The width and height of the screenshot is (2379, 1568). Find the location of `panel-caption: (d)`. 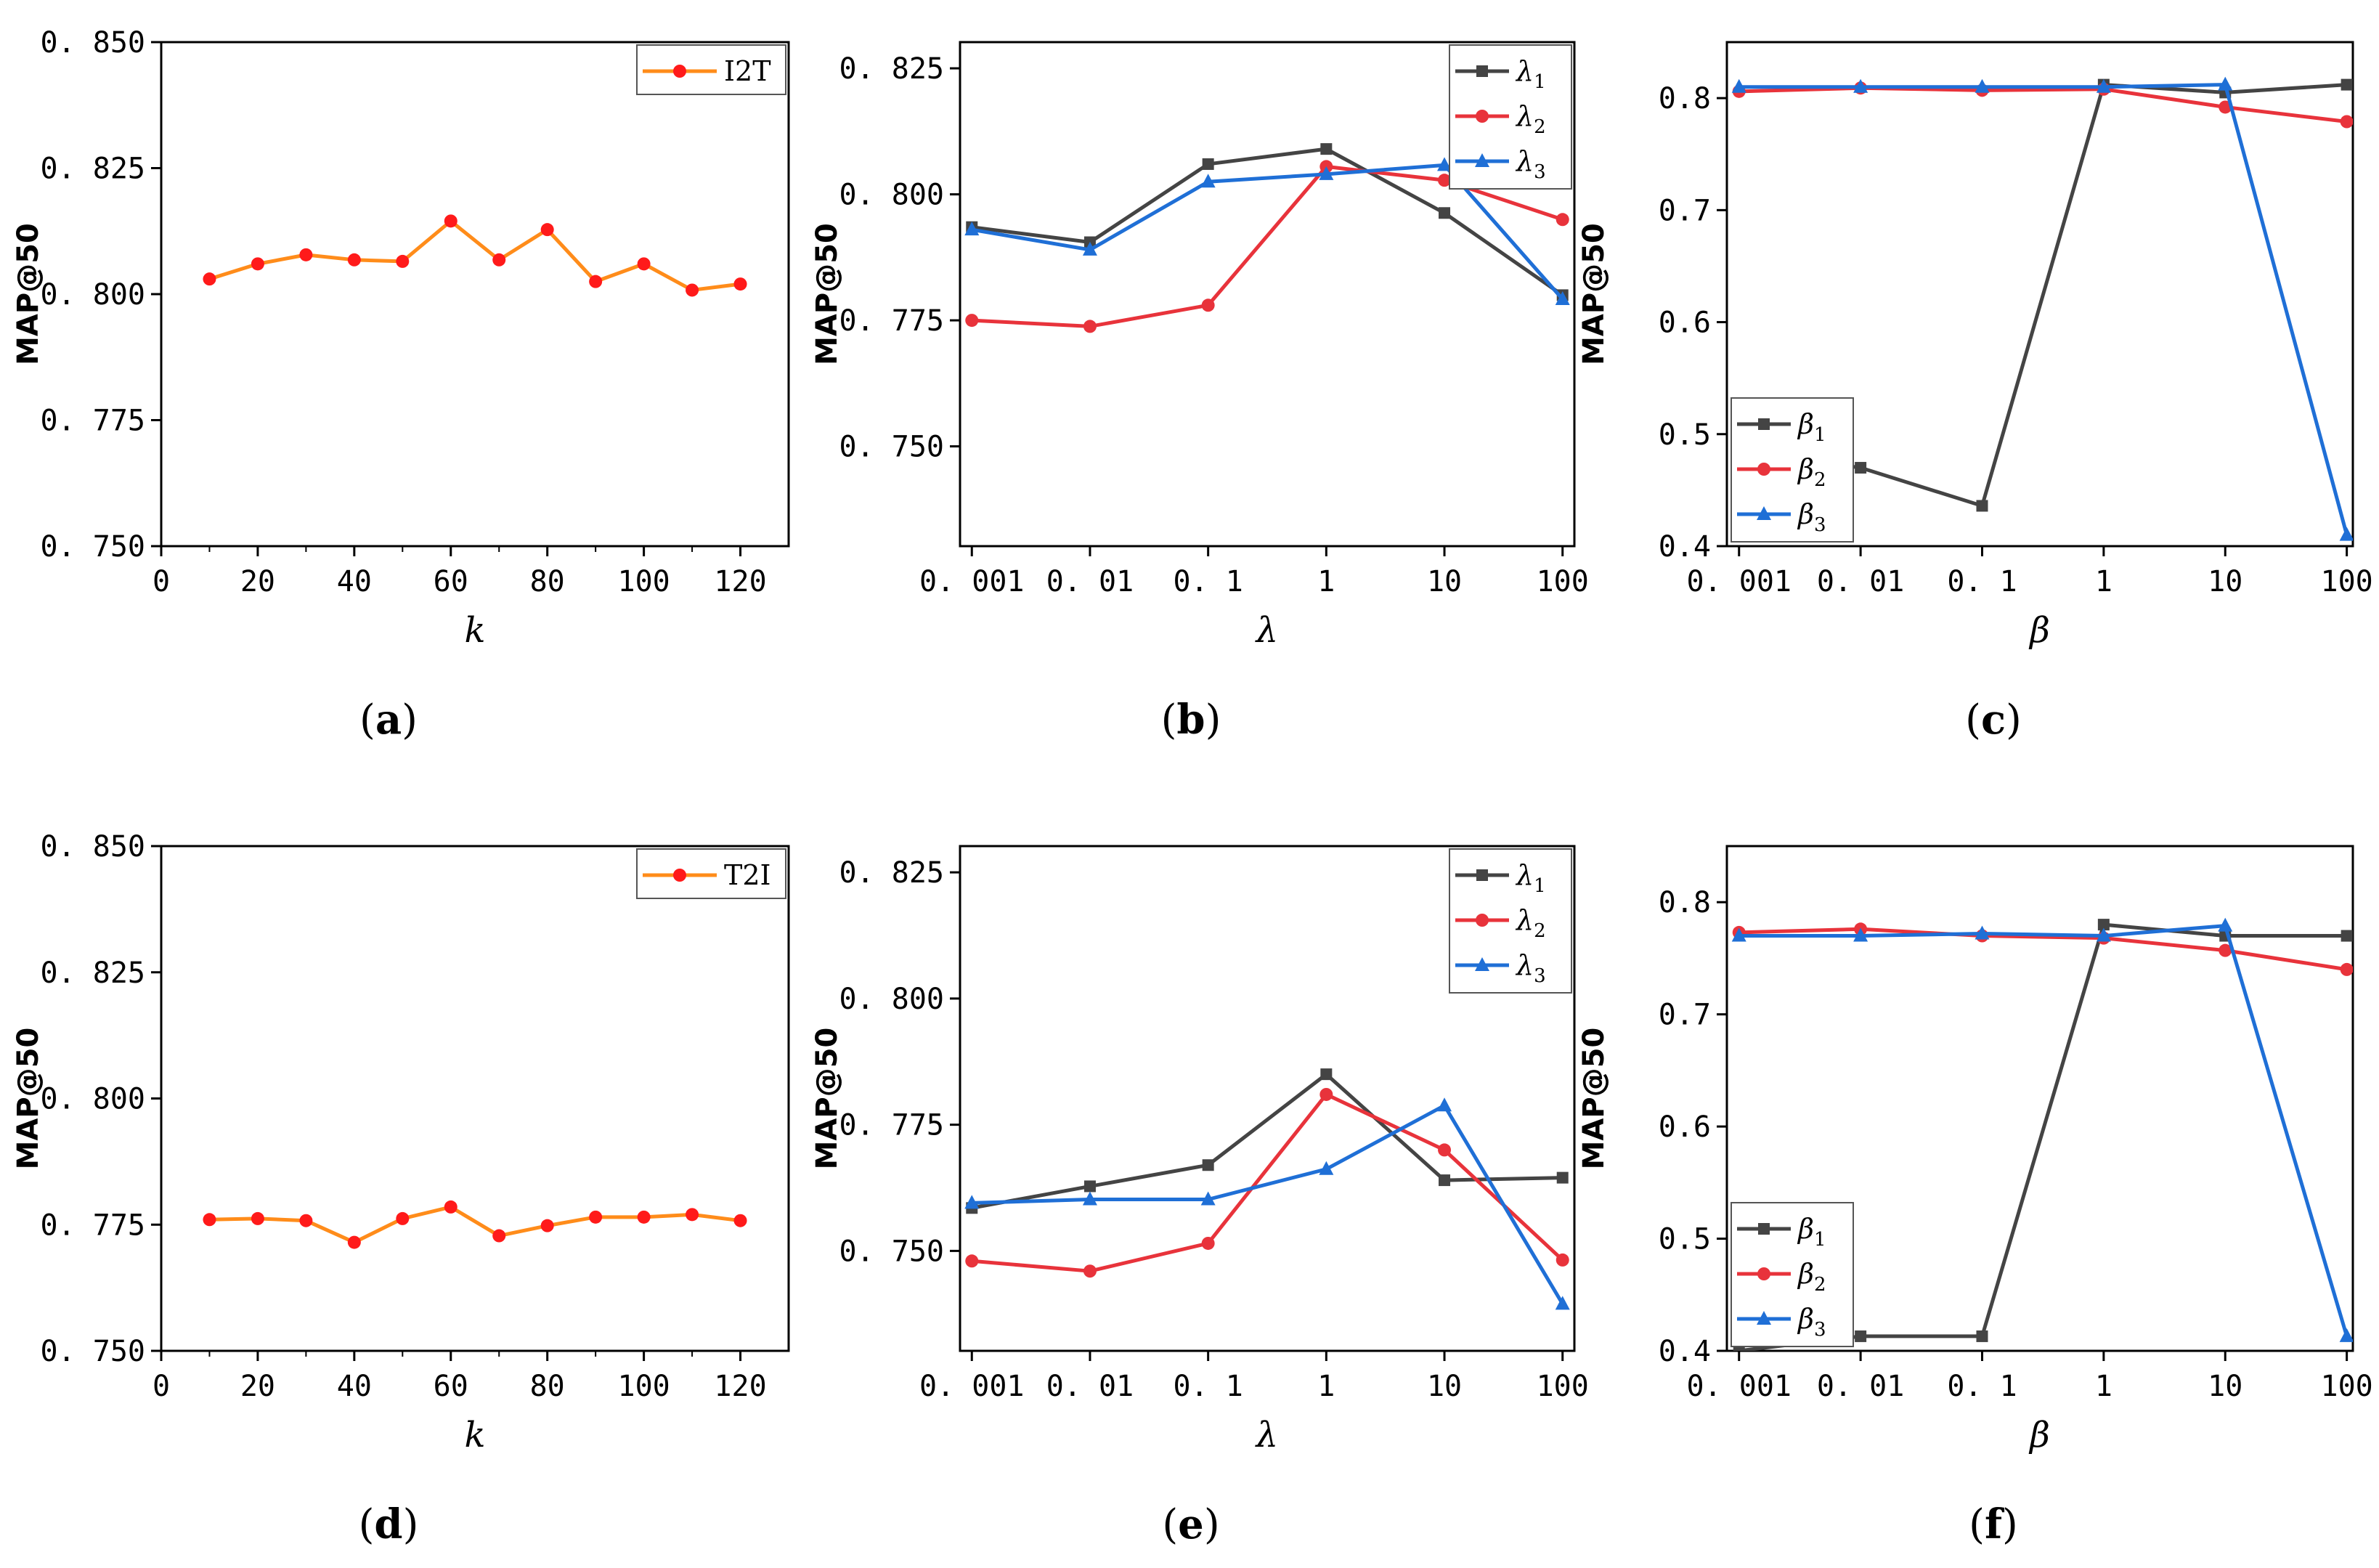

panel-caption: (d) is located at coordinates (389, 1524).